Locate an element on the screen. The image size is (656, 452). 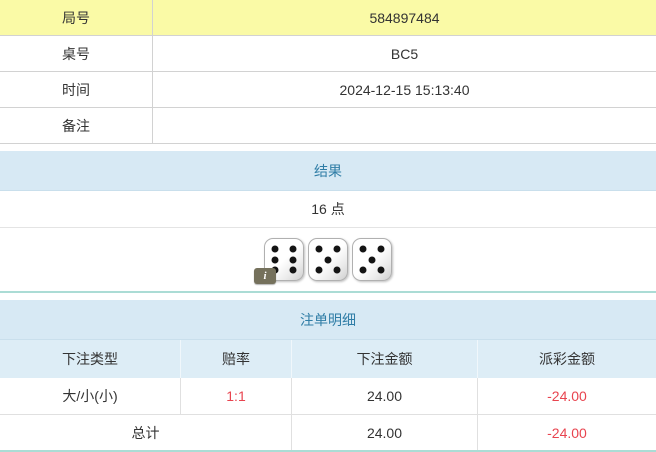
dice-group: i is located at coordinates (324, 261).